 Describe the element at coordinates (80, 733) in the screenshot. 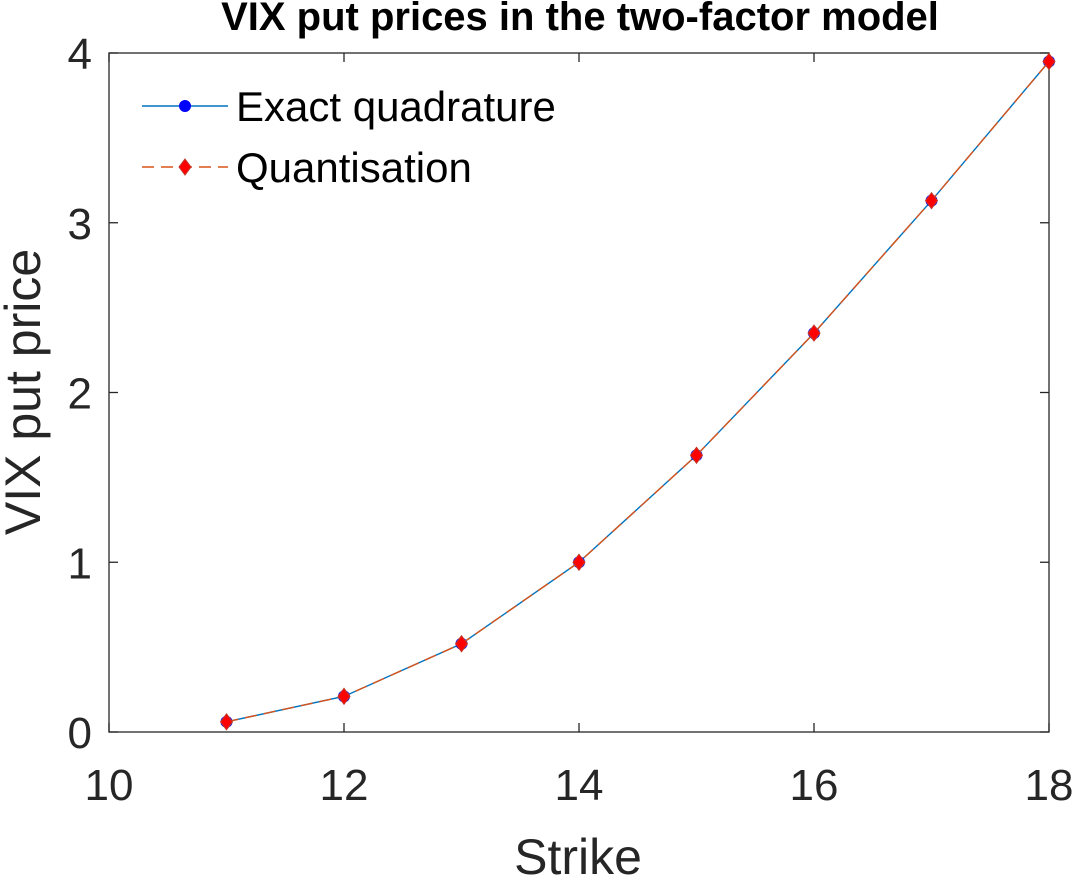

I see `y-tick-label: 0` at that location.